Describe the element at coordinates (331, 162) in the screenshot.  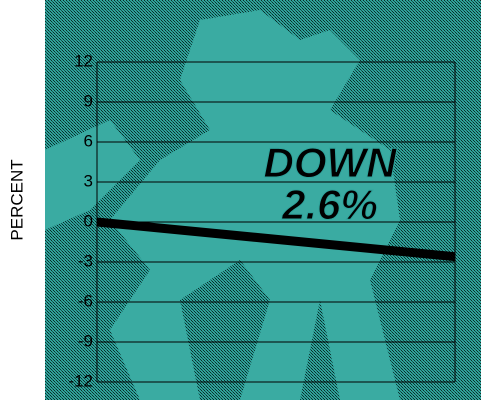
I see `annotation: DOWN` at that location.